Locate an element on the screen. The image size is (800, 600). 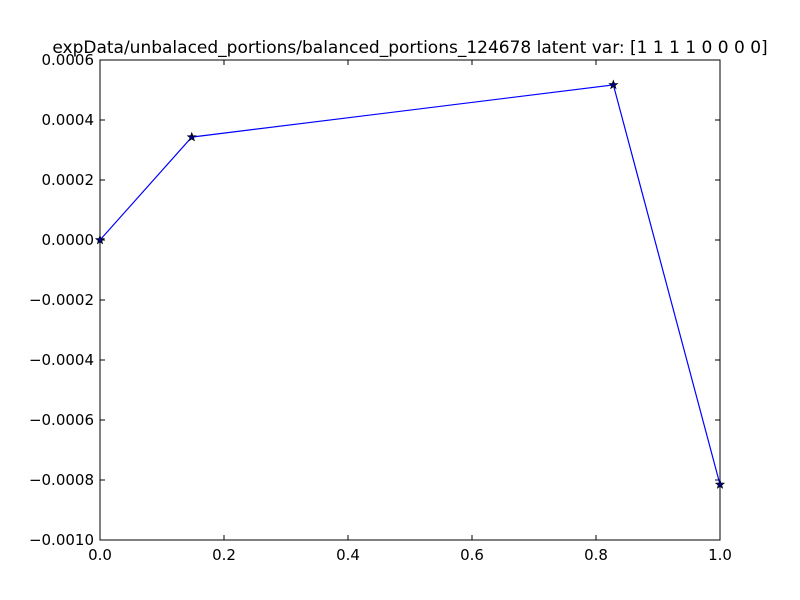
y-tick-label: −0.0002 is located at coordinates (61, 300).